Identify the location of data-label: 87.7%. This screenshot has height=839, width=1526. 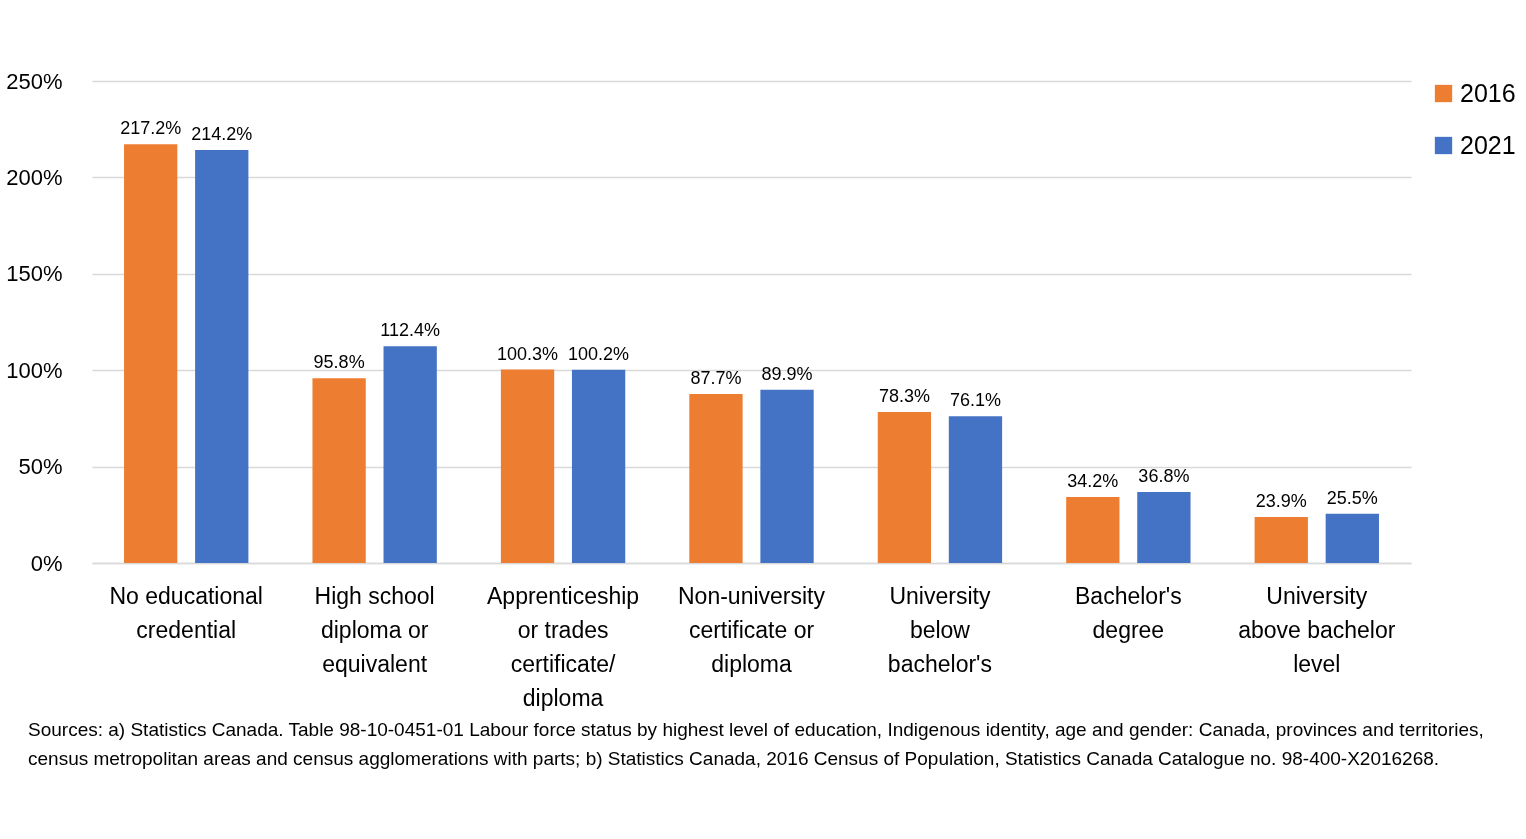
(716, 377).